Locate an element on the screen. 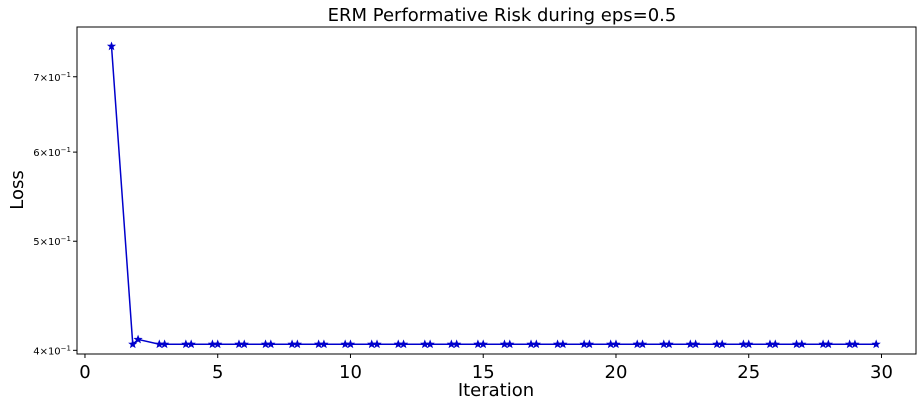 The image size is (921, 407). x-axis-label: Iteration is located at coordinates (496, 390).